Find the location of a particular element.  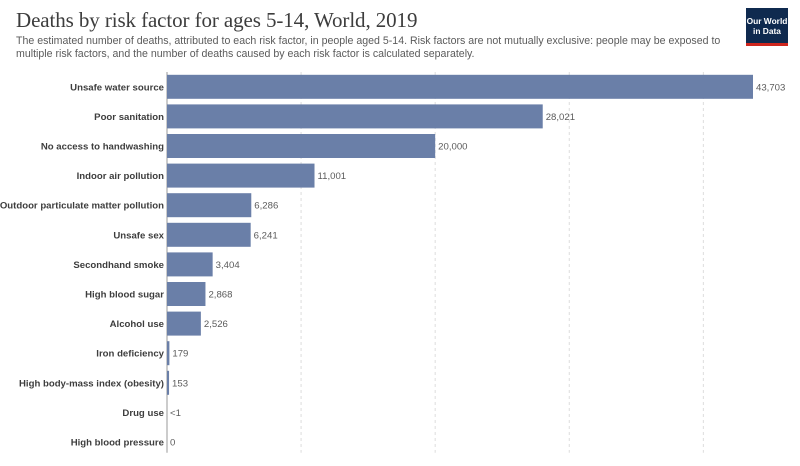

category-label: Unsafe sex is located at coordinates (138, 235).